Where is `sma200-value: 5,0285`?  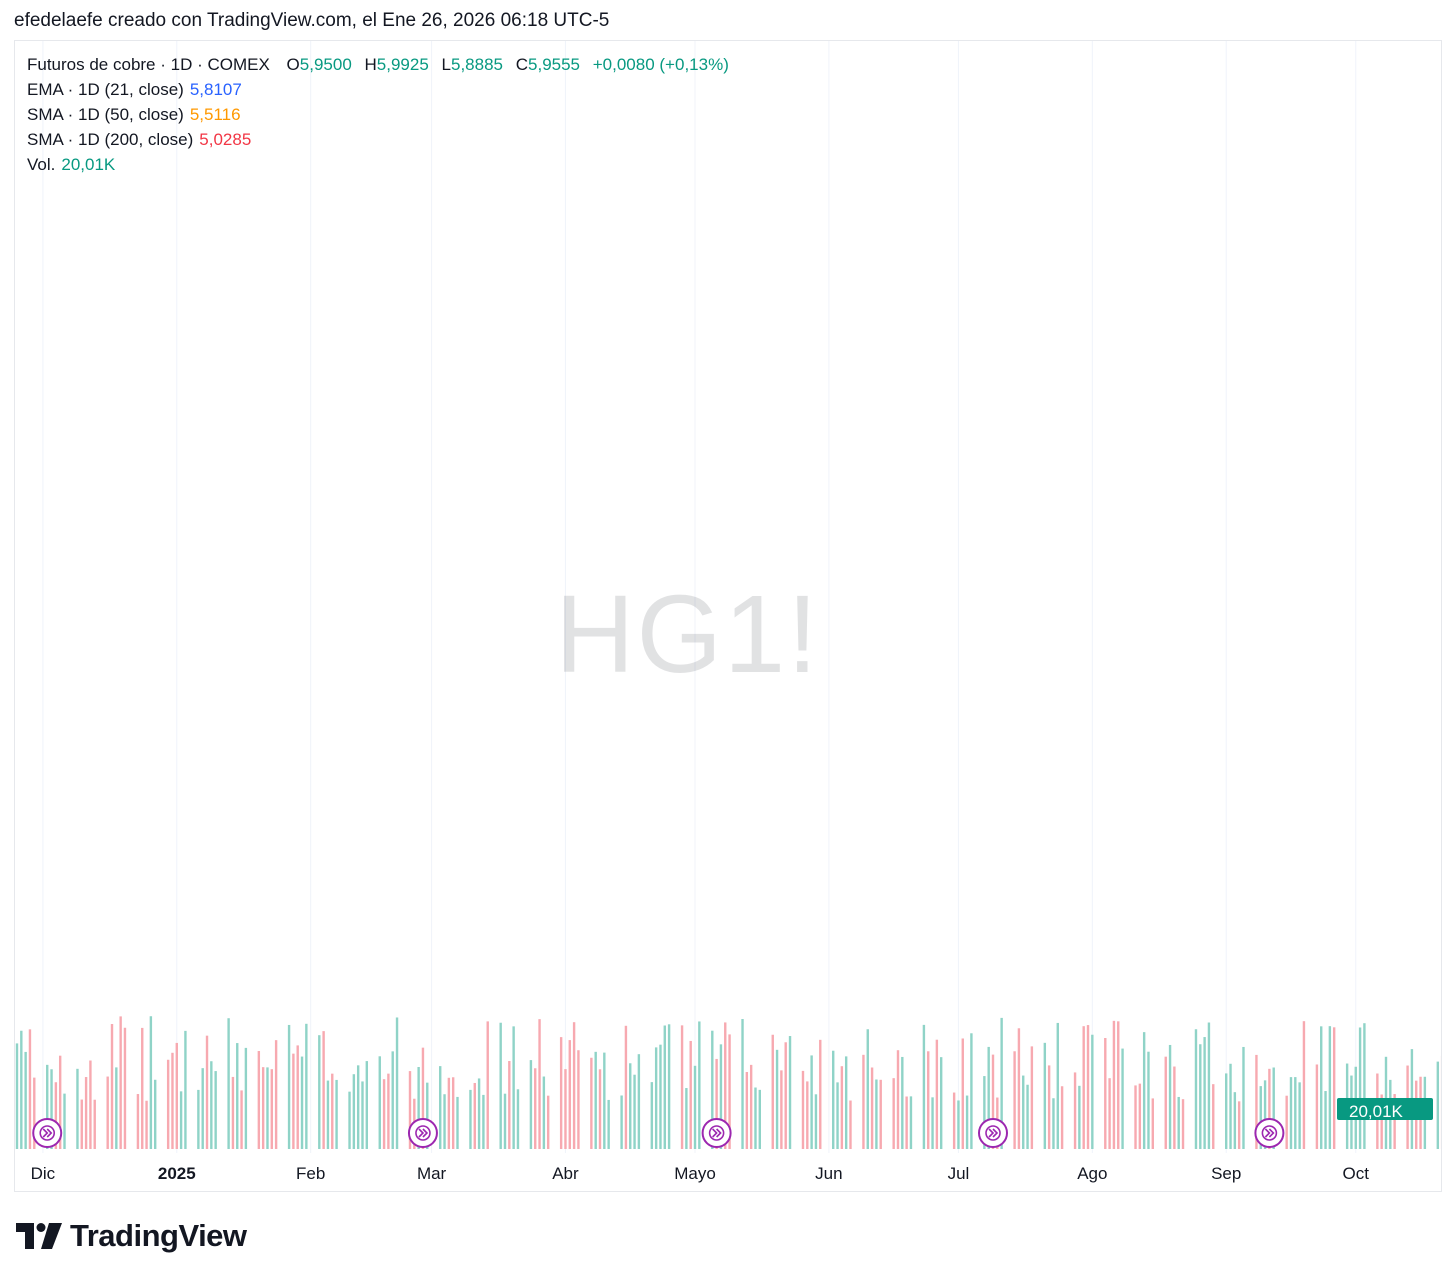
sma200-value: 5,0285 is located at coordinates (225, 139).